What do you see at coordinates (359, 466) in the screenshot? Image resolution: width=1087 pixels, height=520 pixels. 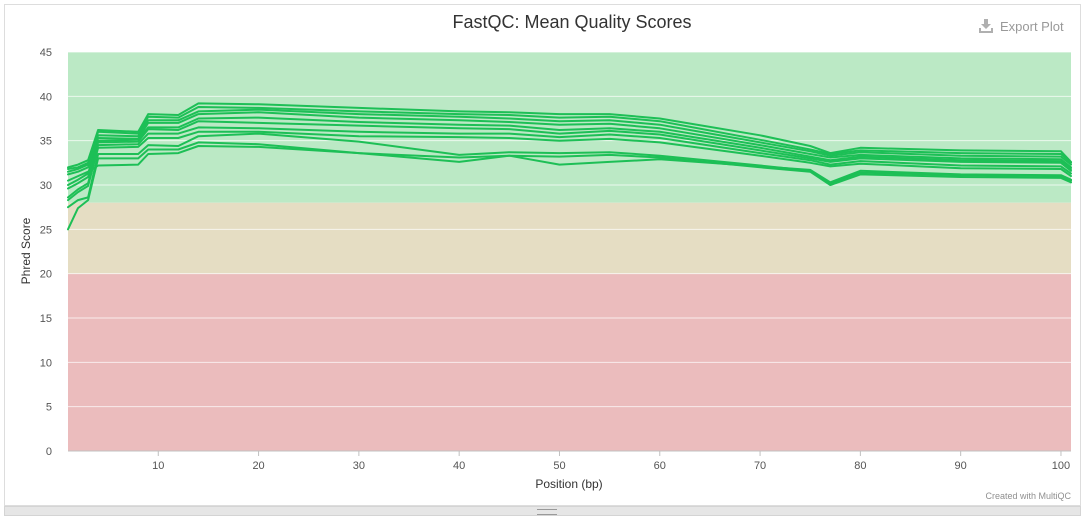 I see `x-tick-label: 30` at bounding box center [359, 466].